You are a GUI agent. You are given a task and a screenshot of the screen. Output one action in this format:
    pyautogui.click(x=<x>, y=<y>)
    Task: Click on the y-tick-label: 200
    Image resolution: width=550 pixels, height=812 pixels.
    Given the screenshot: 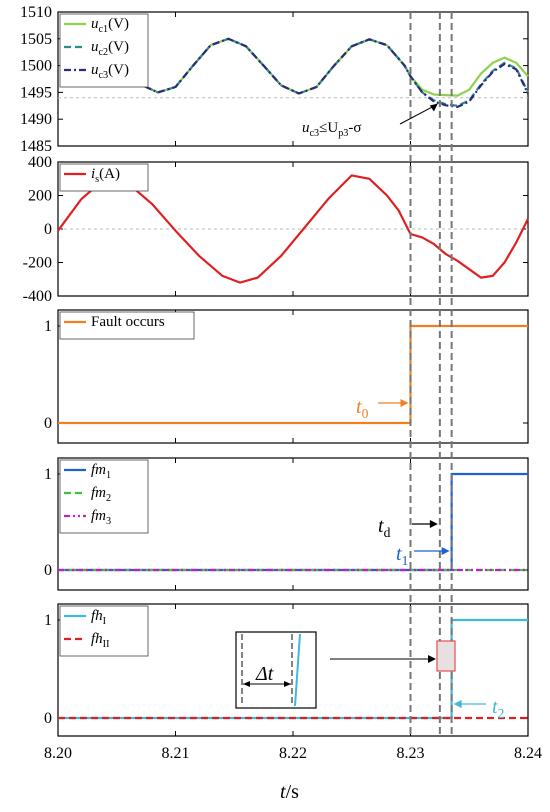 What is the action you would take?
    pyautogui.click(x=40, y=196)
    